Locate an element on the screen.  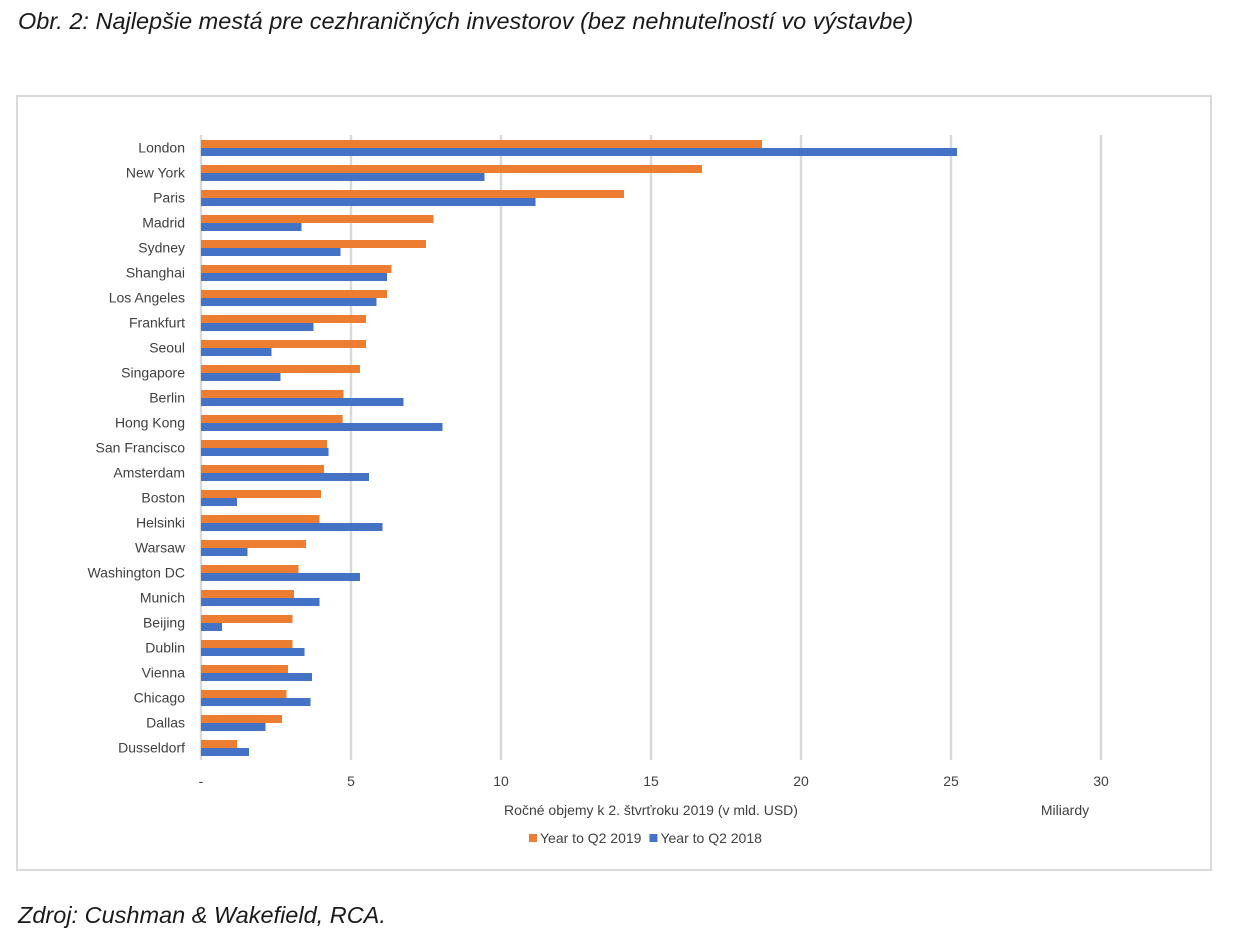
category-label: Boston is located at coordinates (163, 498).